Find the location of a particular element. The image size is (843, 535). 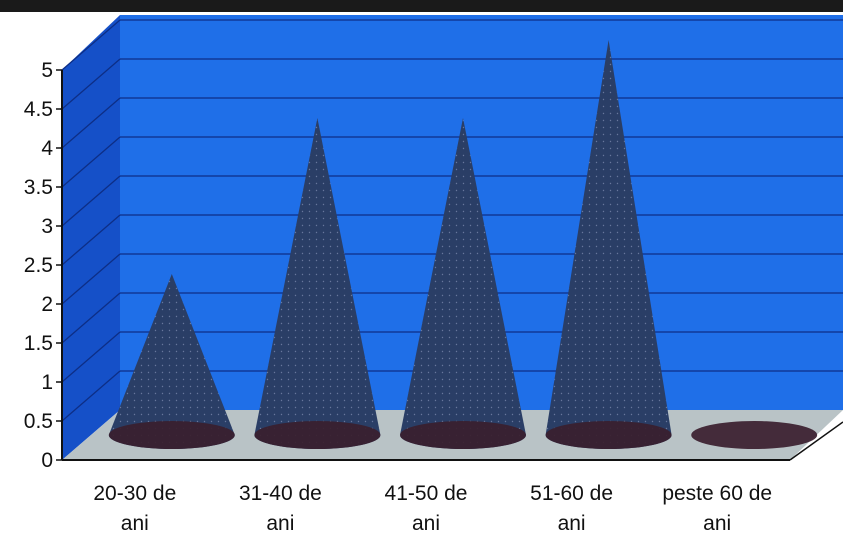

top-frame-bar is located at coordinates (421, 6).